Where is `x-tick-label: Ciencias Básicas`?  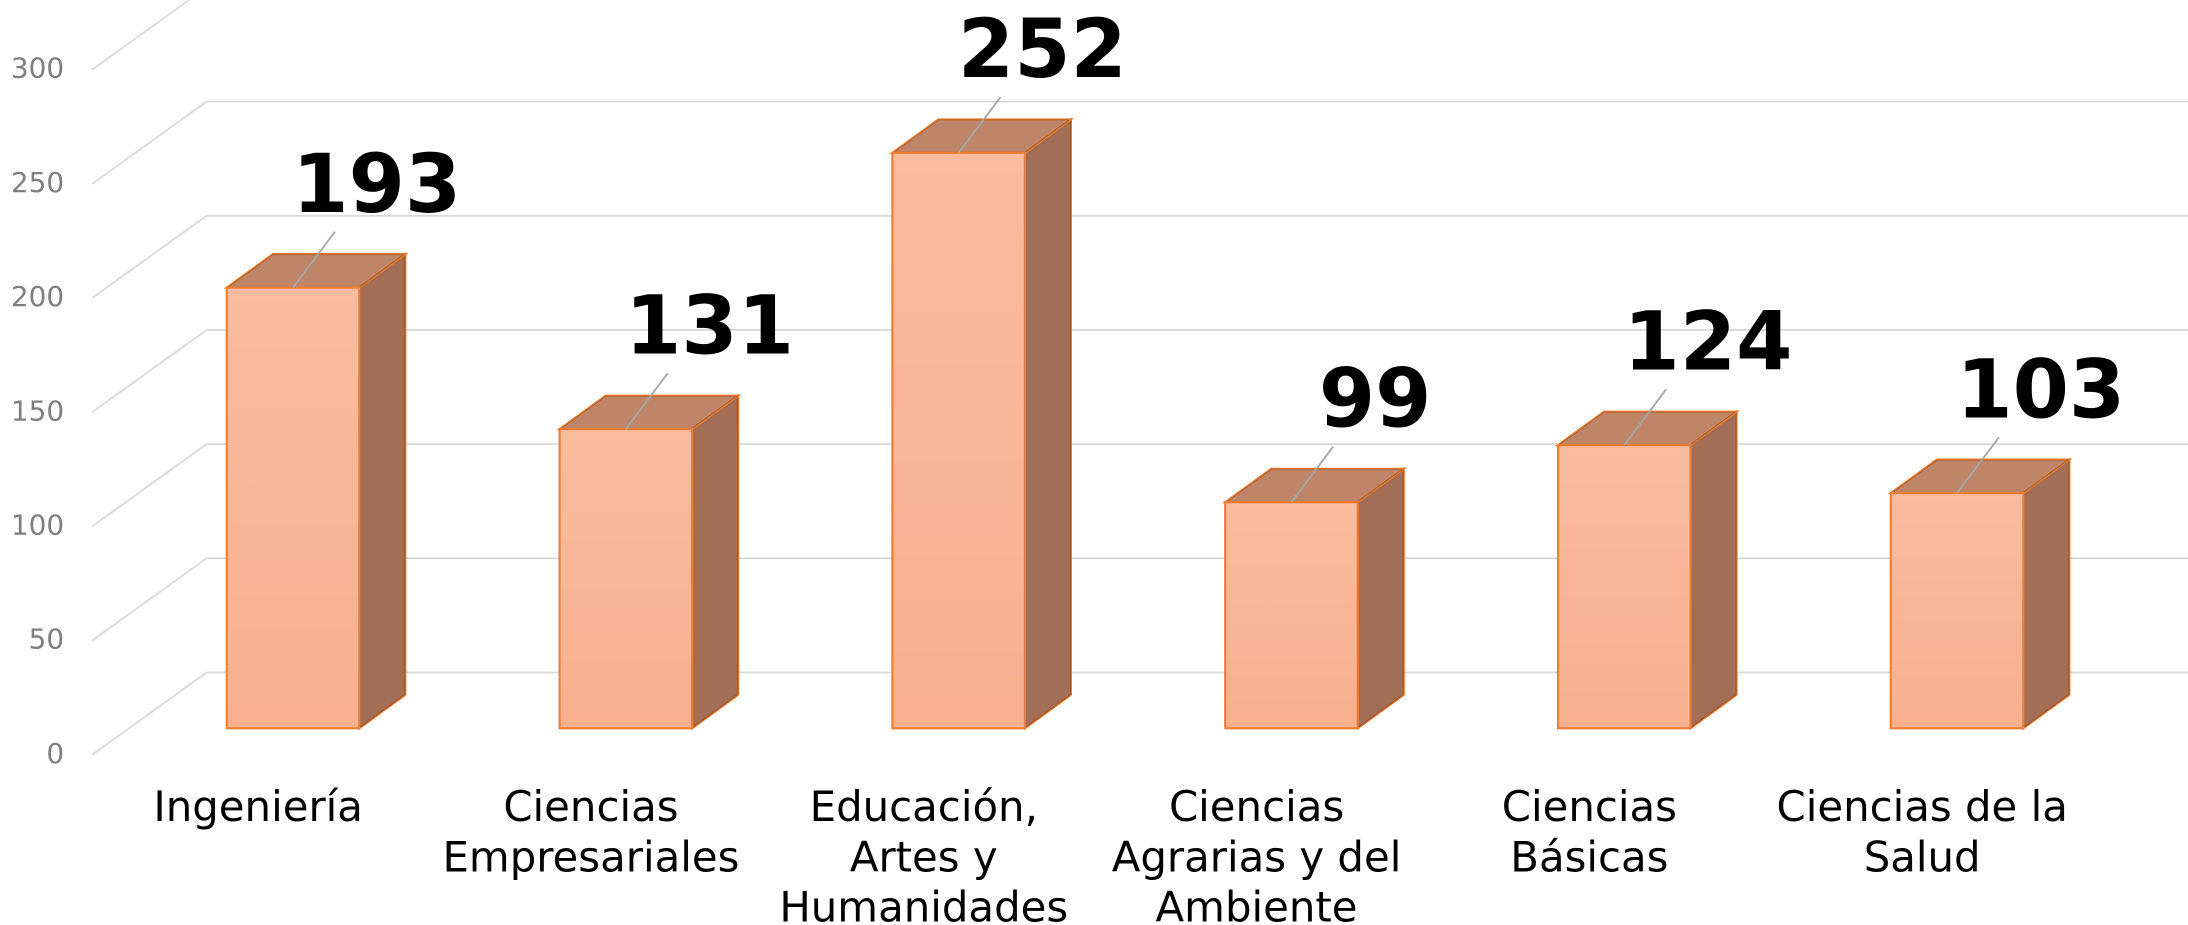
x-tick-label: Ciencias Básicas is located at coordinates (1589, 831).